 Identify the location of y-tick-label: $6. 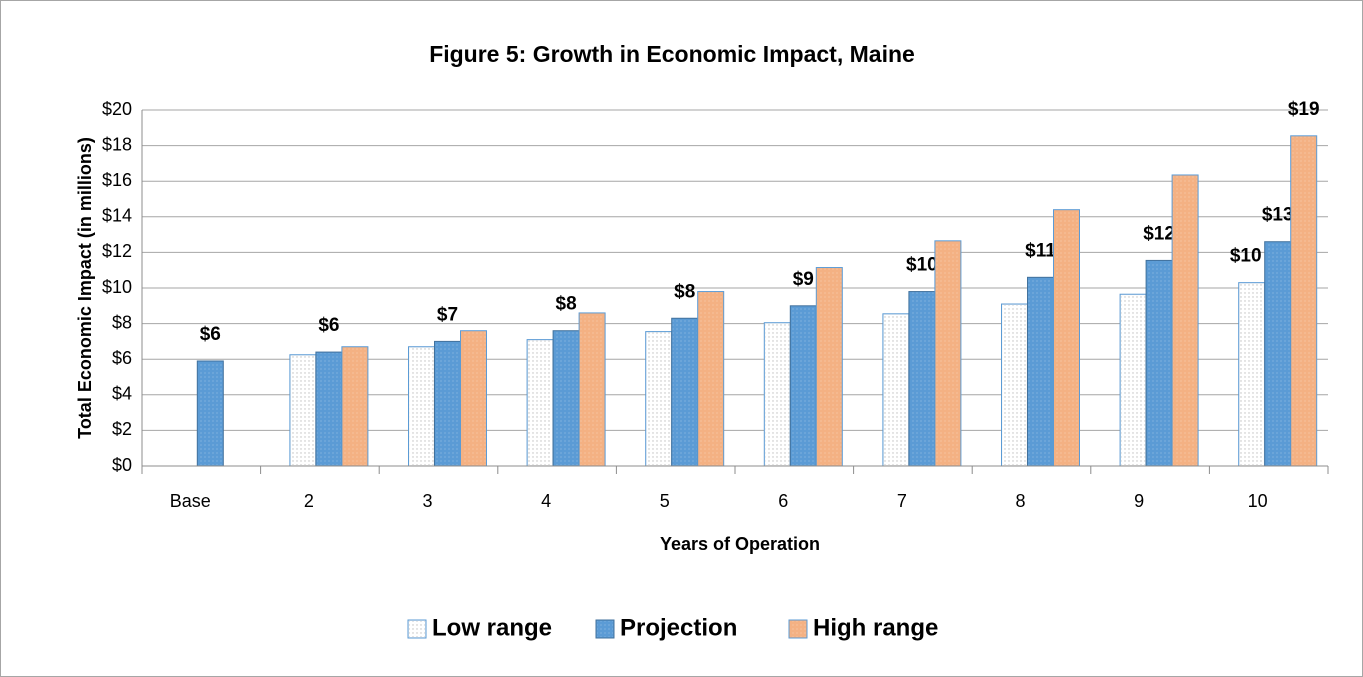
(122, 358).